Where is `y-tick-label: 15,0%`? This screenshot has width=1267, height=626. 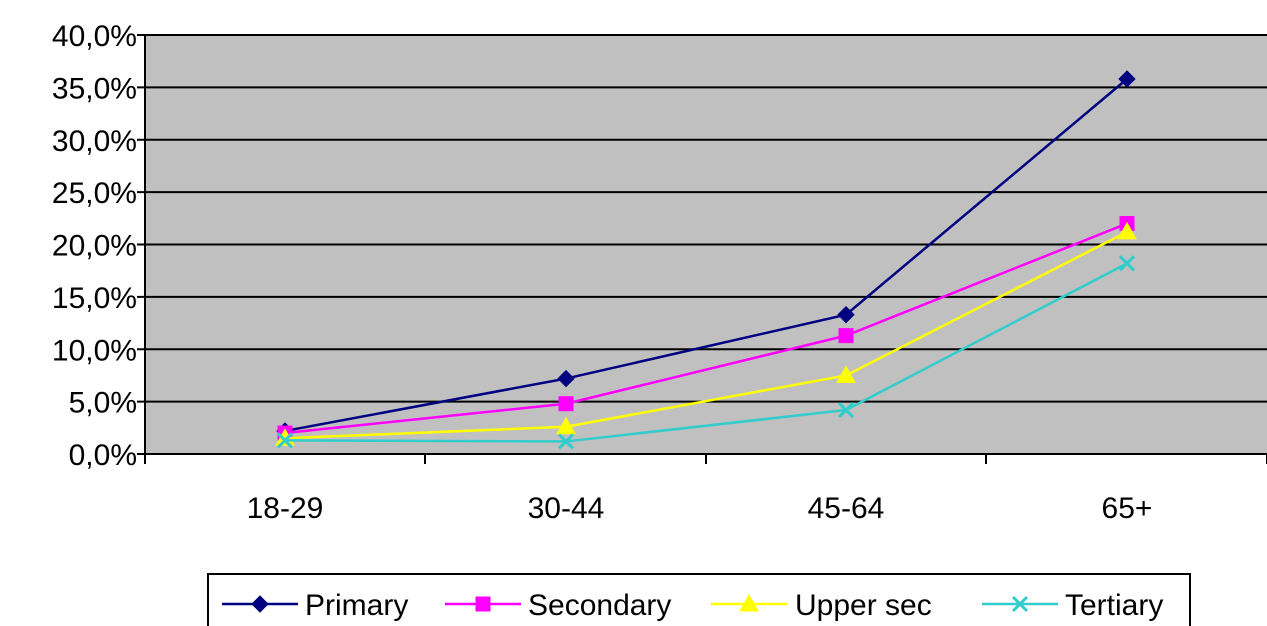 y-tick-label: 15,0% is located at coordinates (94, 298).